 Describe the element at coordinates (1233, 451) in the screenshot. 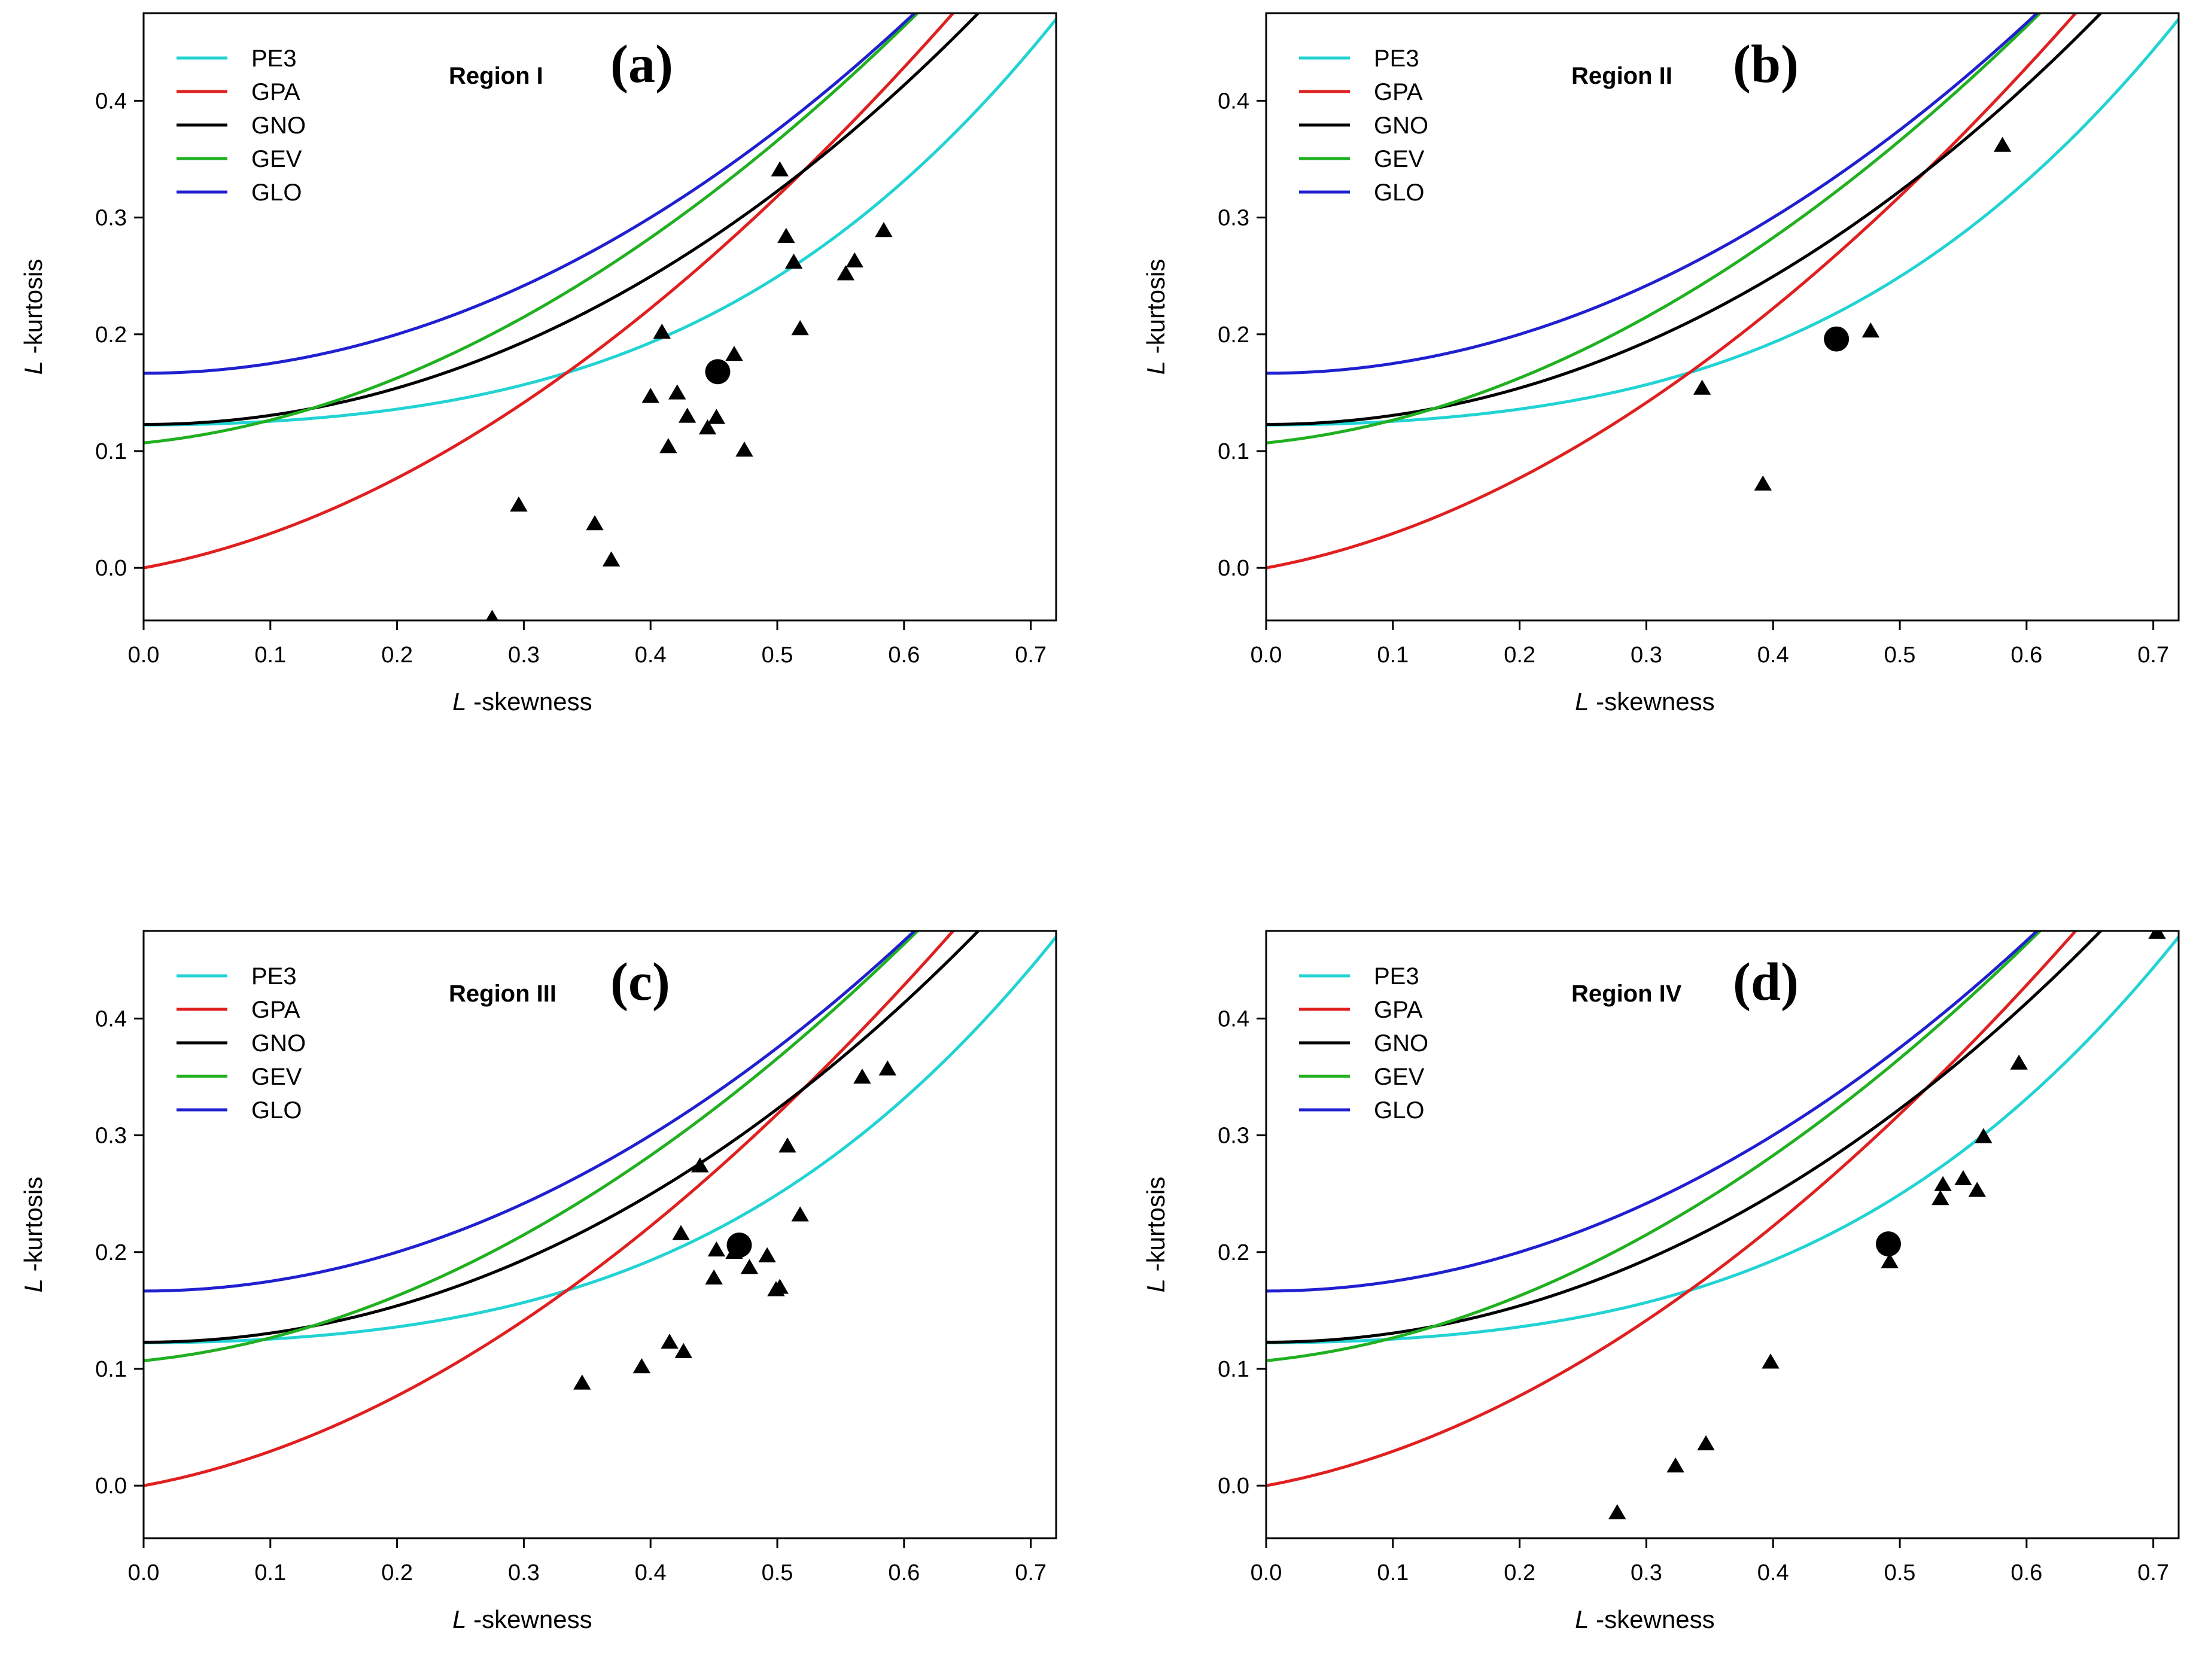

I see `y-tick-label: 0.1` at that location.